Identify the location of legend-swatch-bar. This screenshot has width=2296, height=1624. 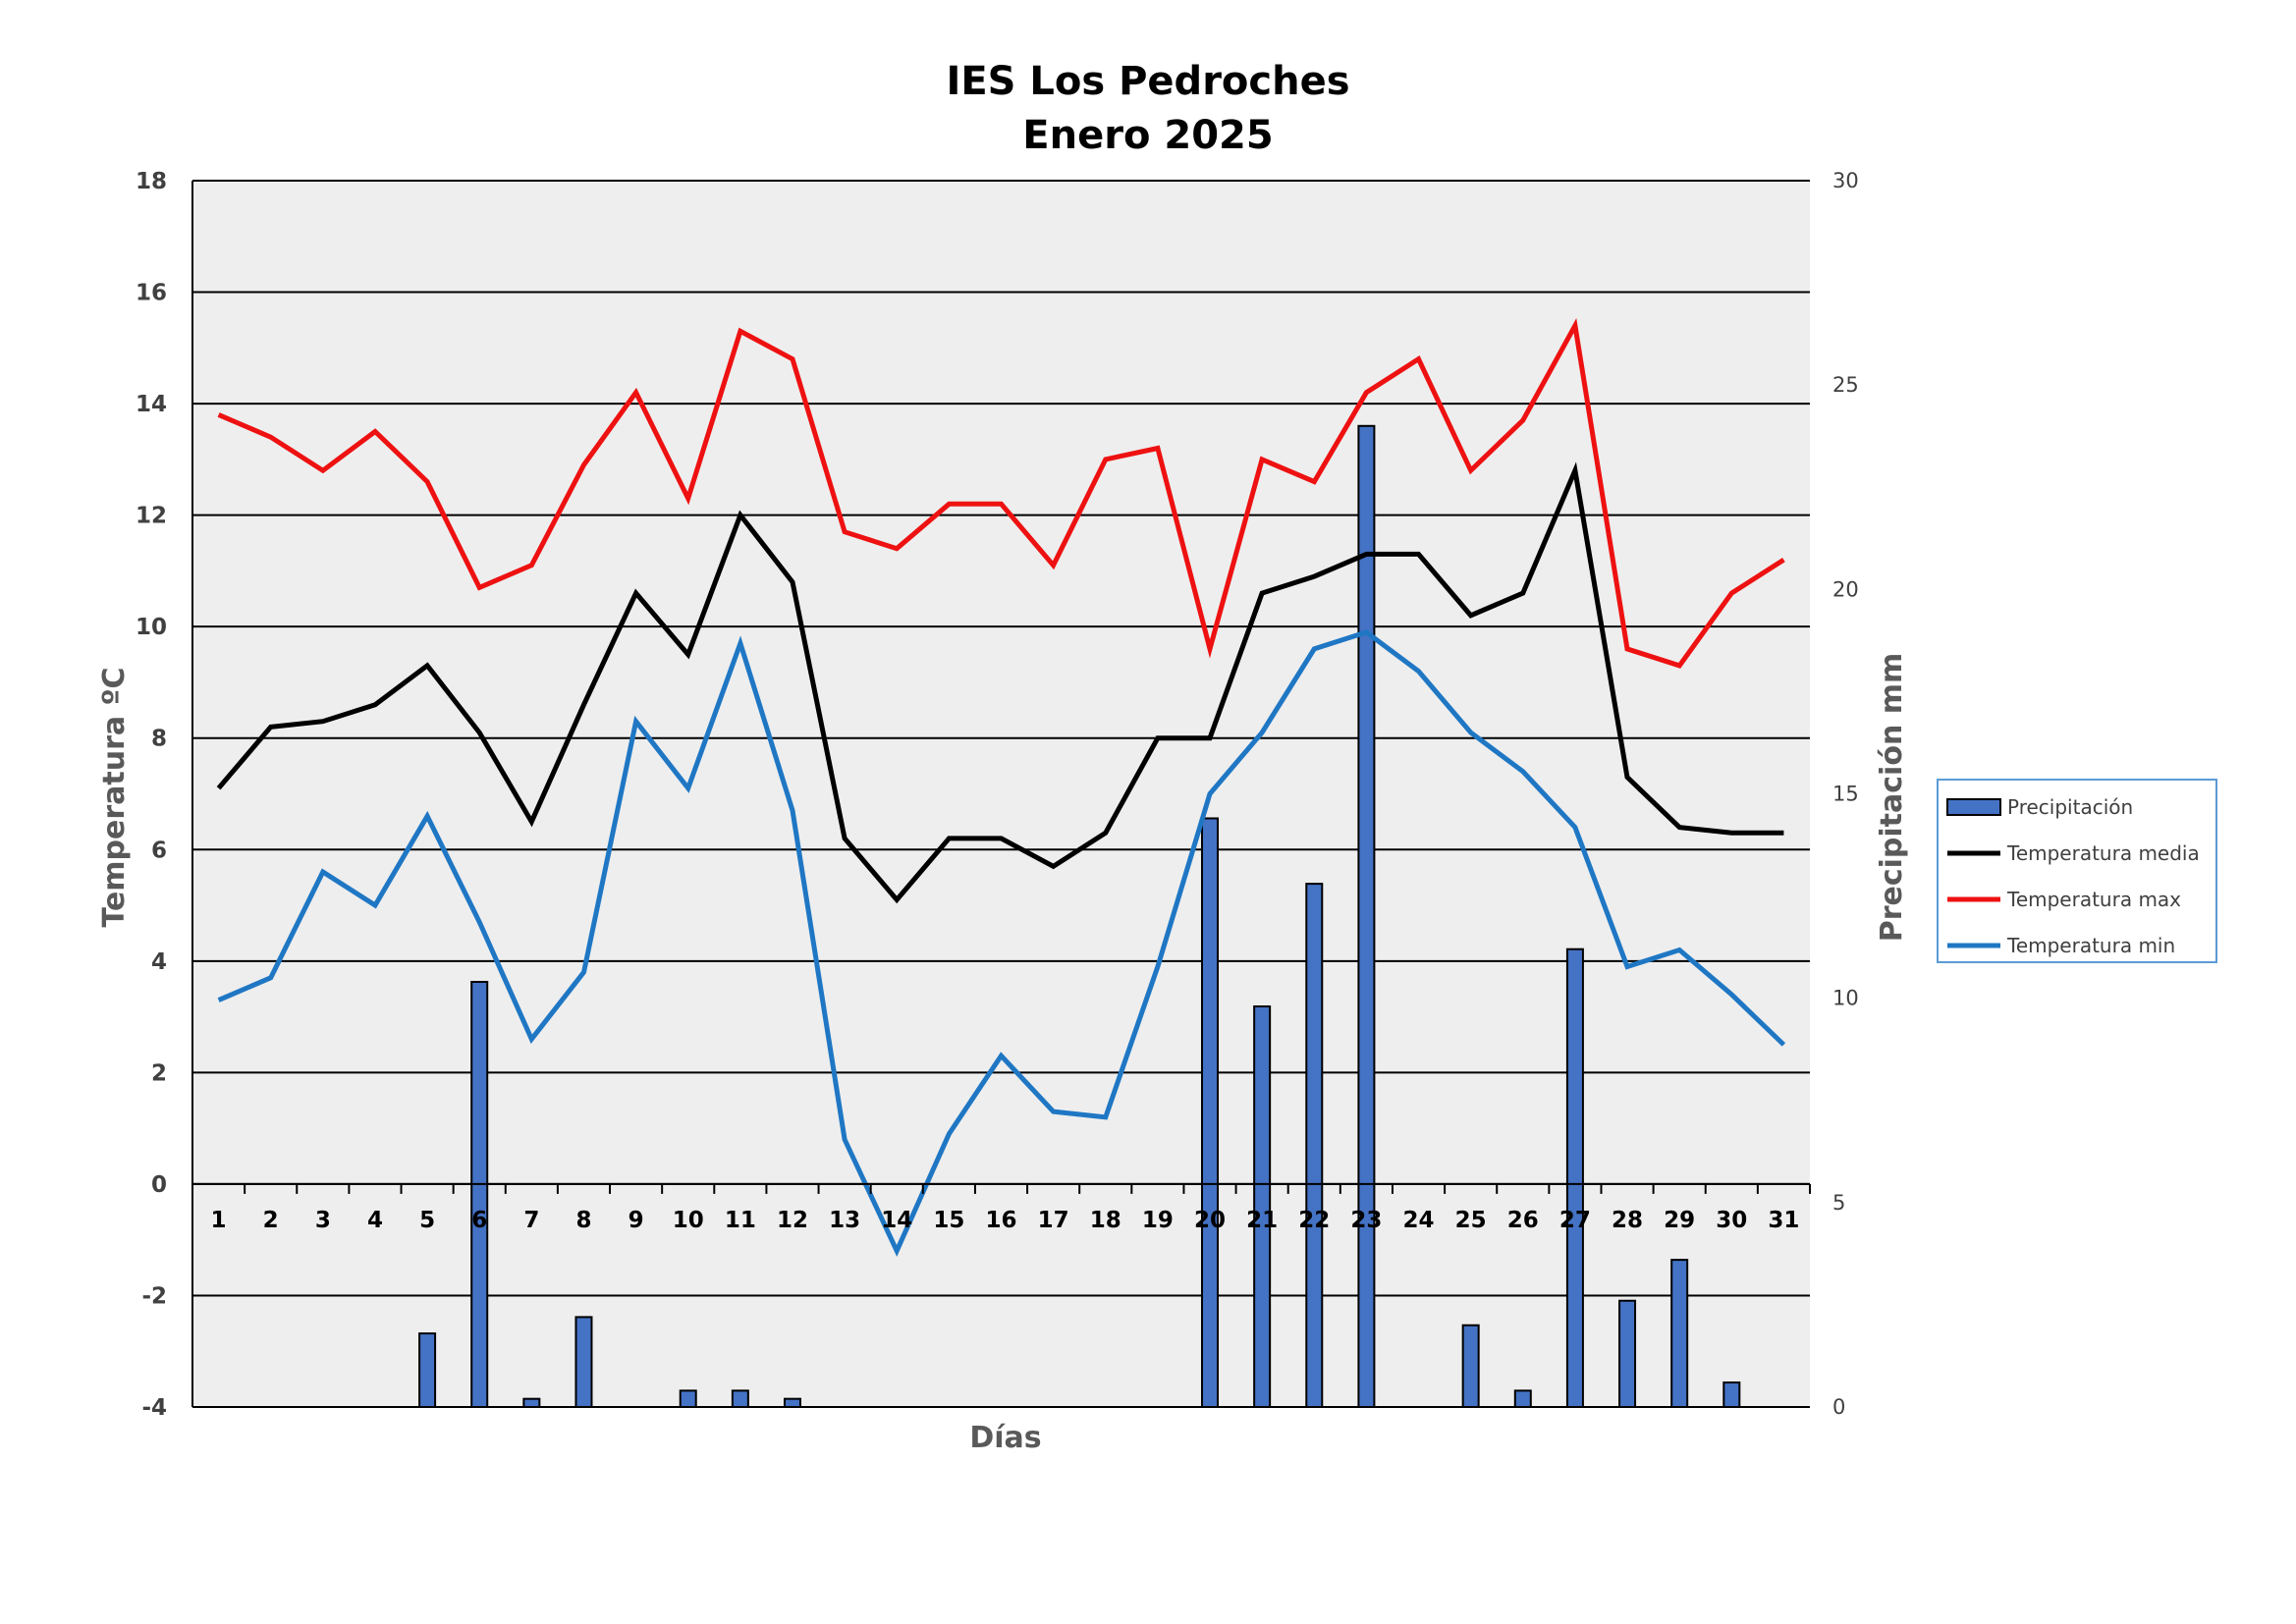
(1973, 807).